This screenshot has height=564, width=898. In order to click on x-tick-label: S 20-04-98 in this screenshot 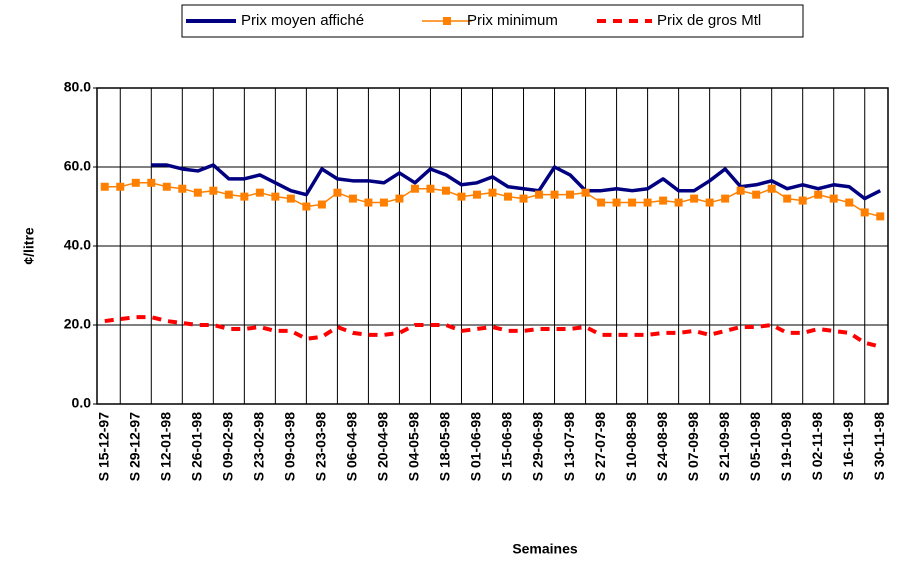, I will do `click(383, 446)`.